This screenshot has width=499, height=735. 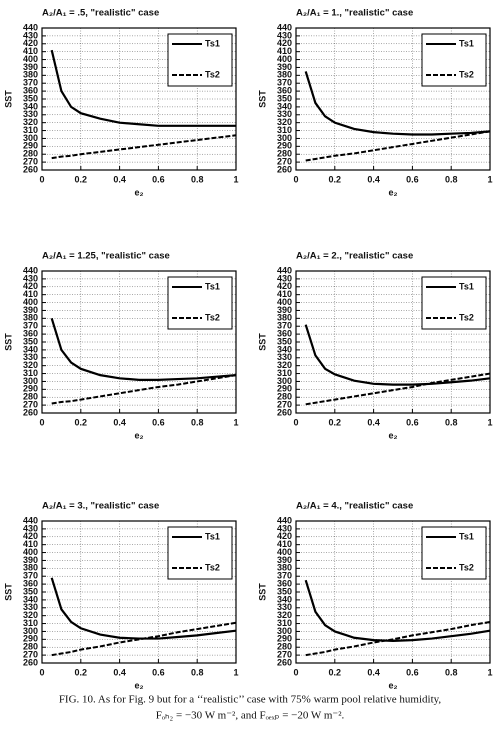 What do you see at coordinates (354, 13) in the screenshot?
I see `chart-title: A₂/A₁ = 1., "realistic" case` at bounding box center [354, 13].